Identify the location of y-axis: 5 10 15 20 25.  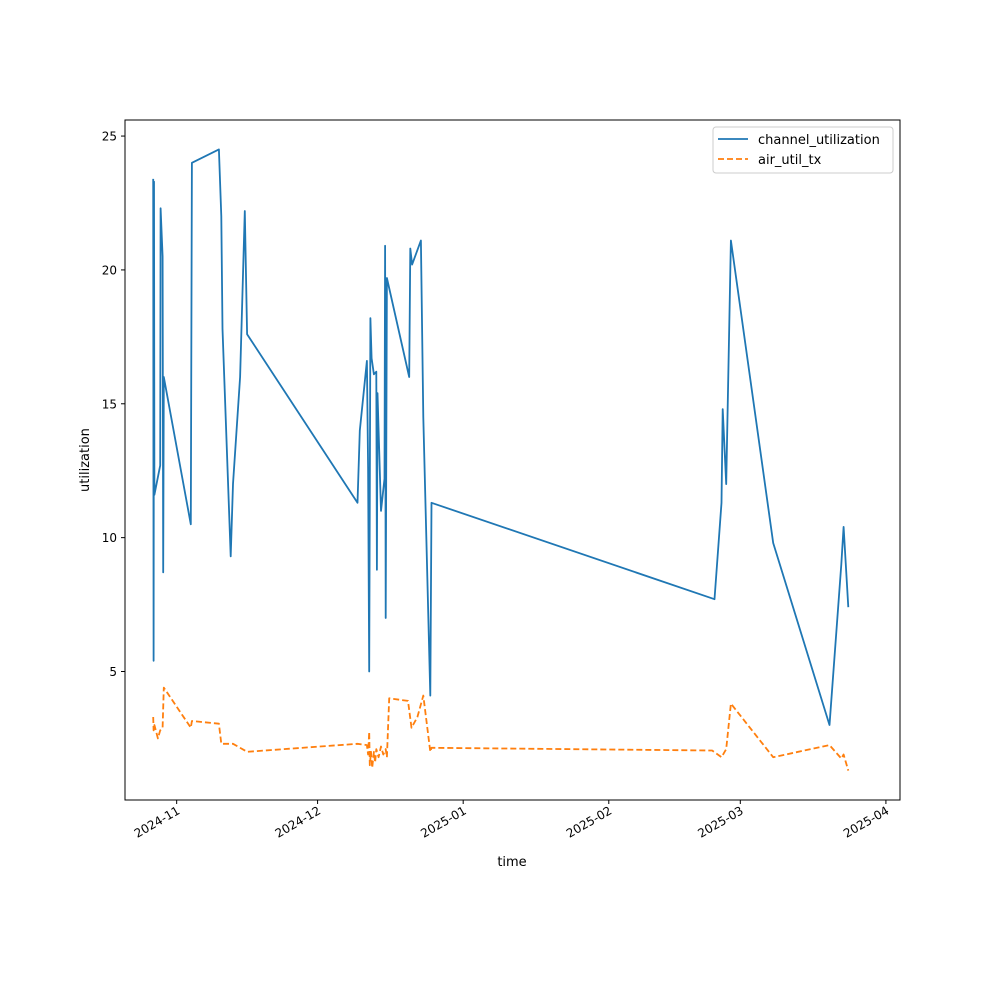
(113, 404).